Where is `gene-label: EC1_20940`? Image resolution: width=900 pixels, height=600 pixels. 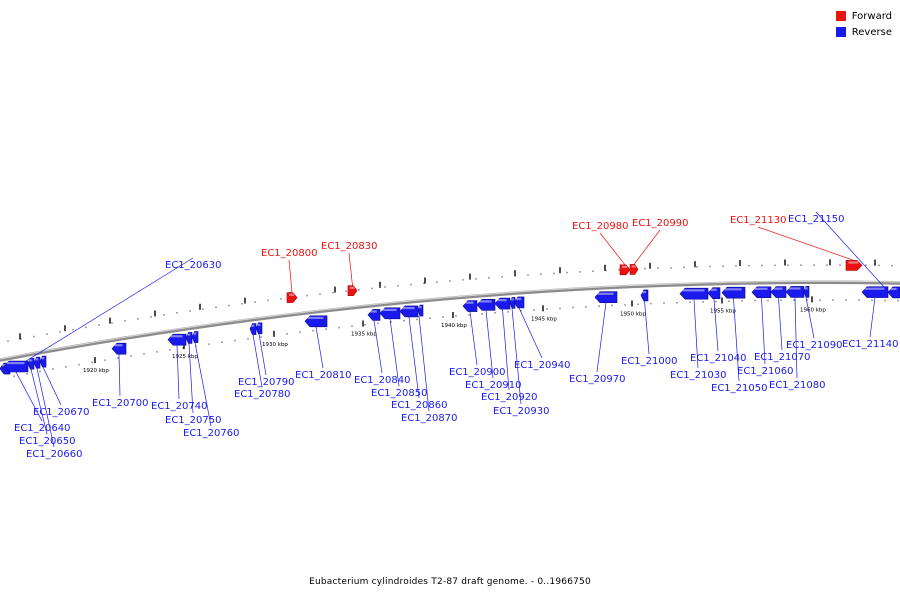 gene-label: EC1_20940 is located at coordinates (542, 365).